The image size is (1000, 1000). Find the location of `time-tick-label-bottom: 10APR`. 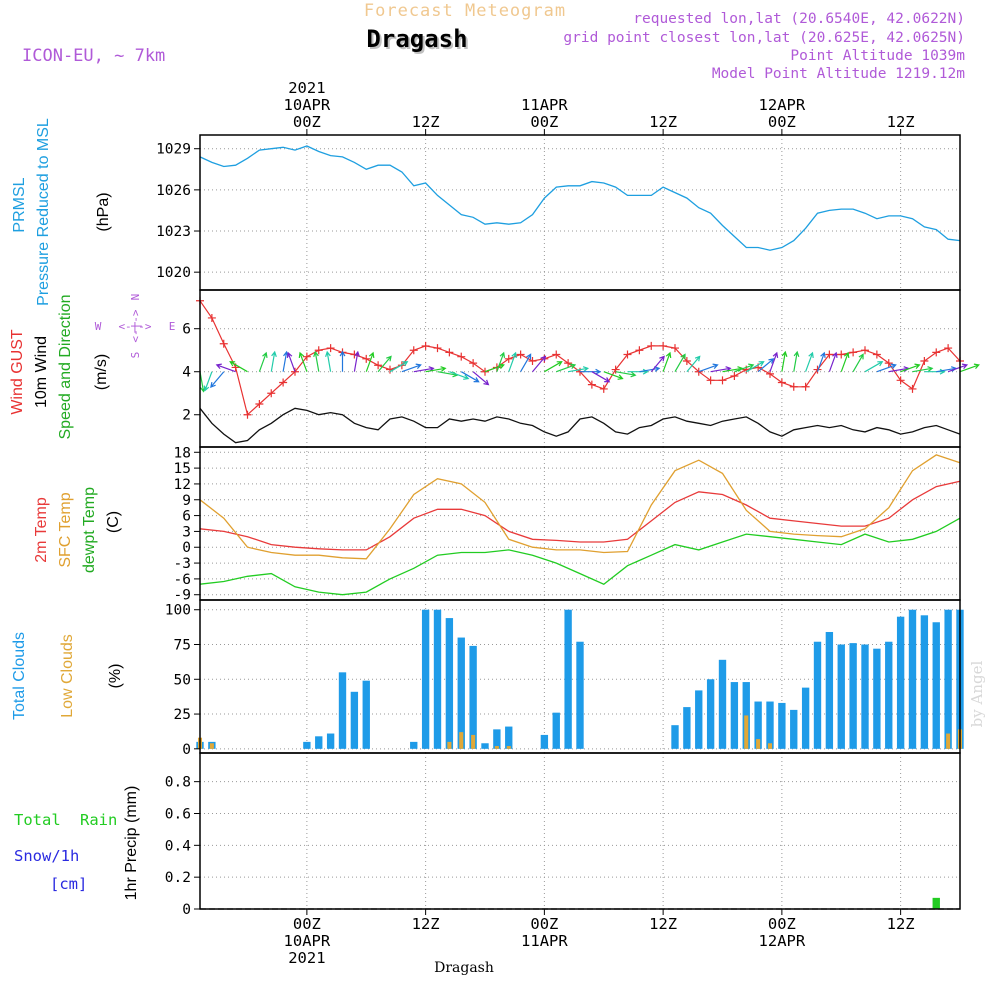

time-tick-label-bottom: 10APR is located at coordinates (307, 941).